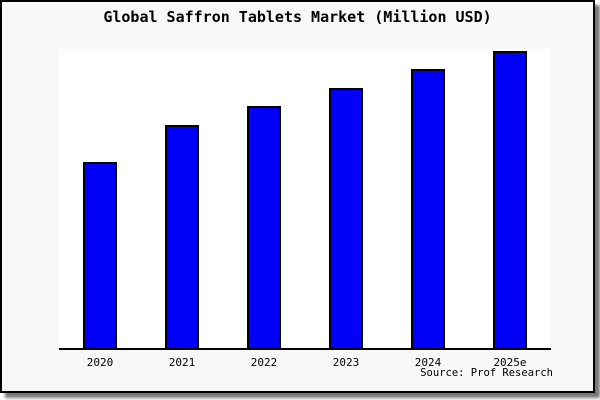  What do you see at coordinates (182, 362) in the screenshot?
I see `x-axis-label-2021: 2021` at bounding box center [182, 362].